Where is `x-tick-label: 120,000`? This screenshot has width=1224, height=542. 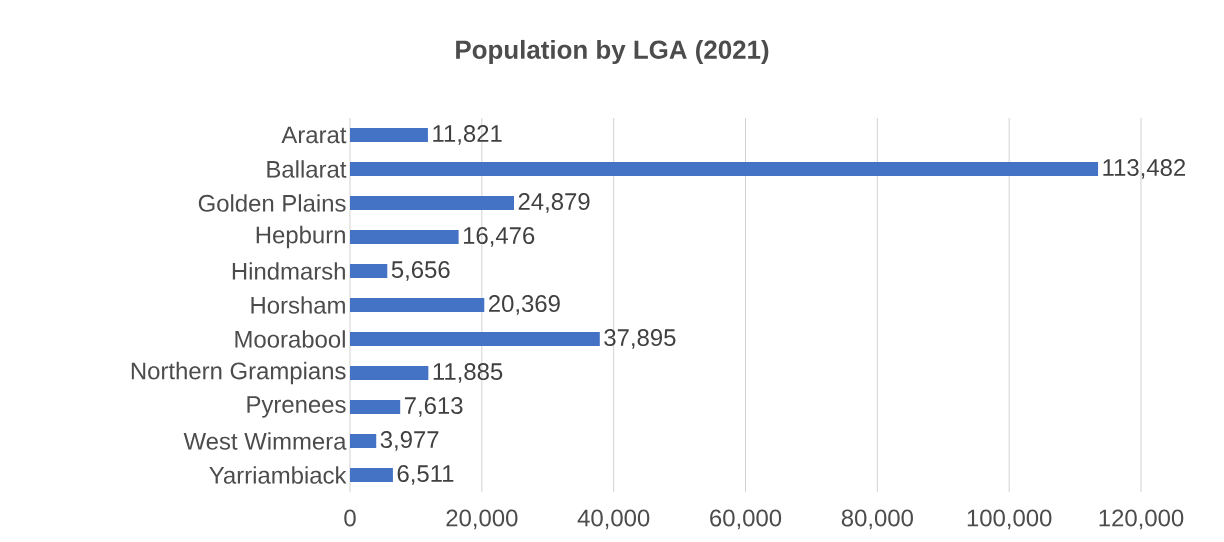 x-tick-label: 120,000 is located at coordinates (1141, 519).